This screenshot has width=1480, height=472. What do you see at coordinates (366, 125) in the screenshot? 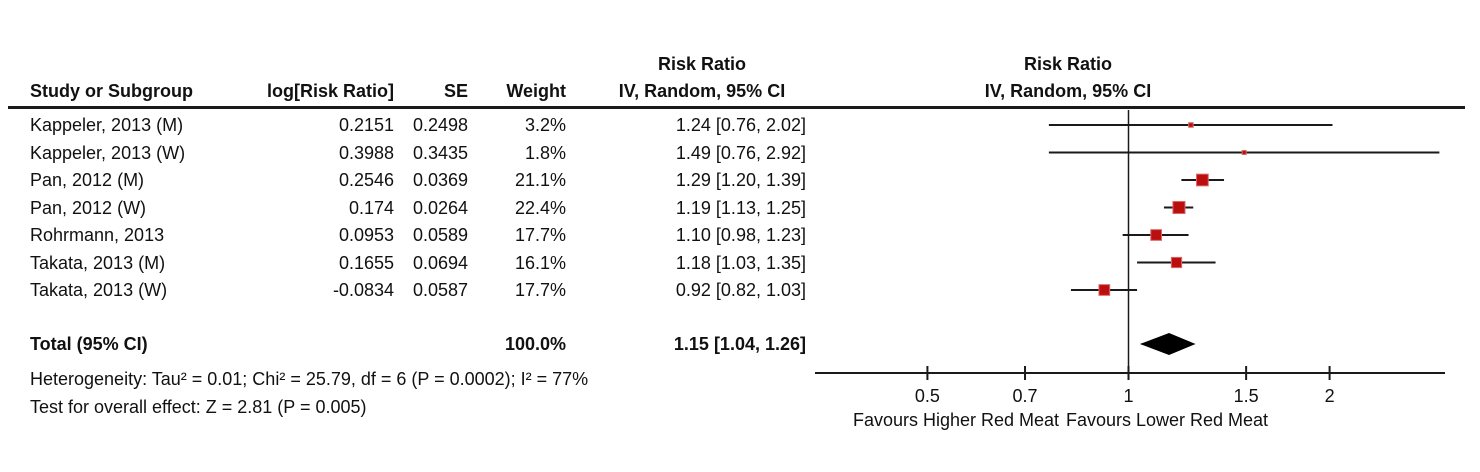
I see `log-rr-value: 0.2151` at bounding box center [366, 125].